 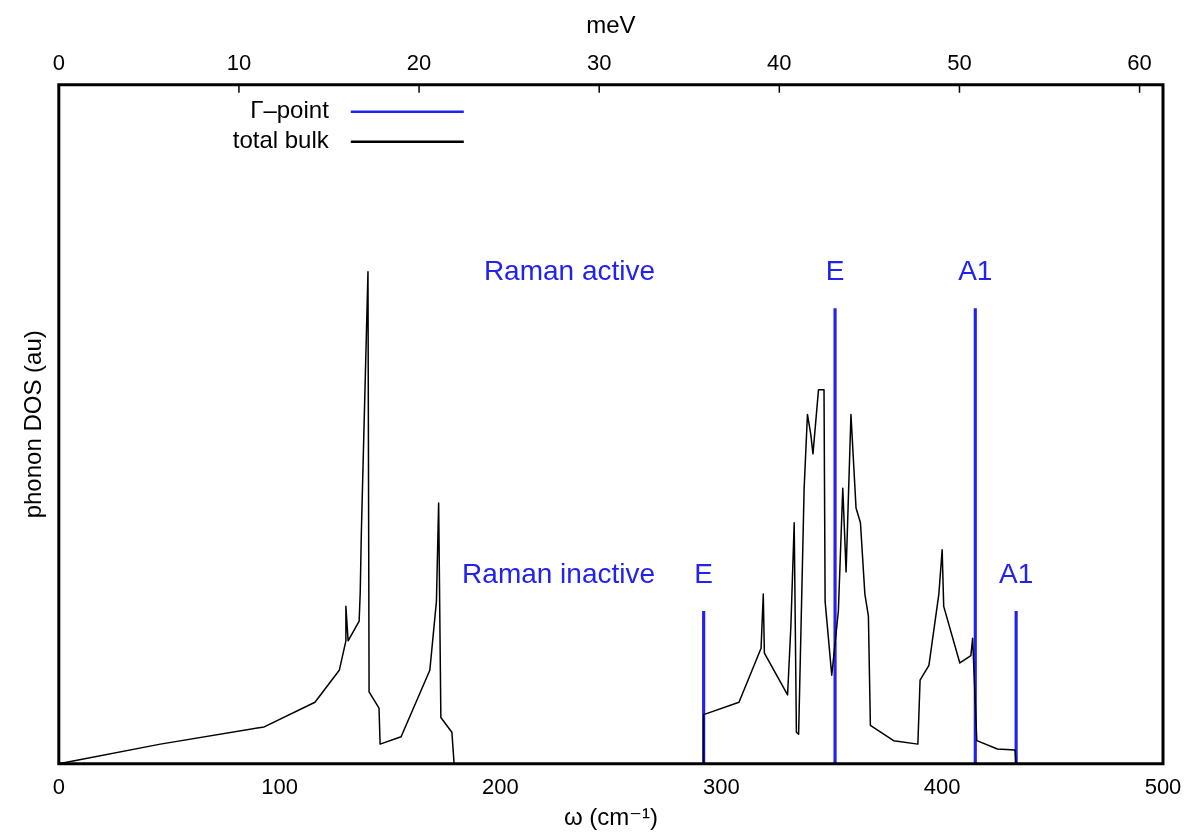 I want to click on x2-axis-title: meV, so click(x=611, y=25).